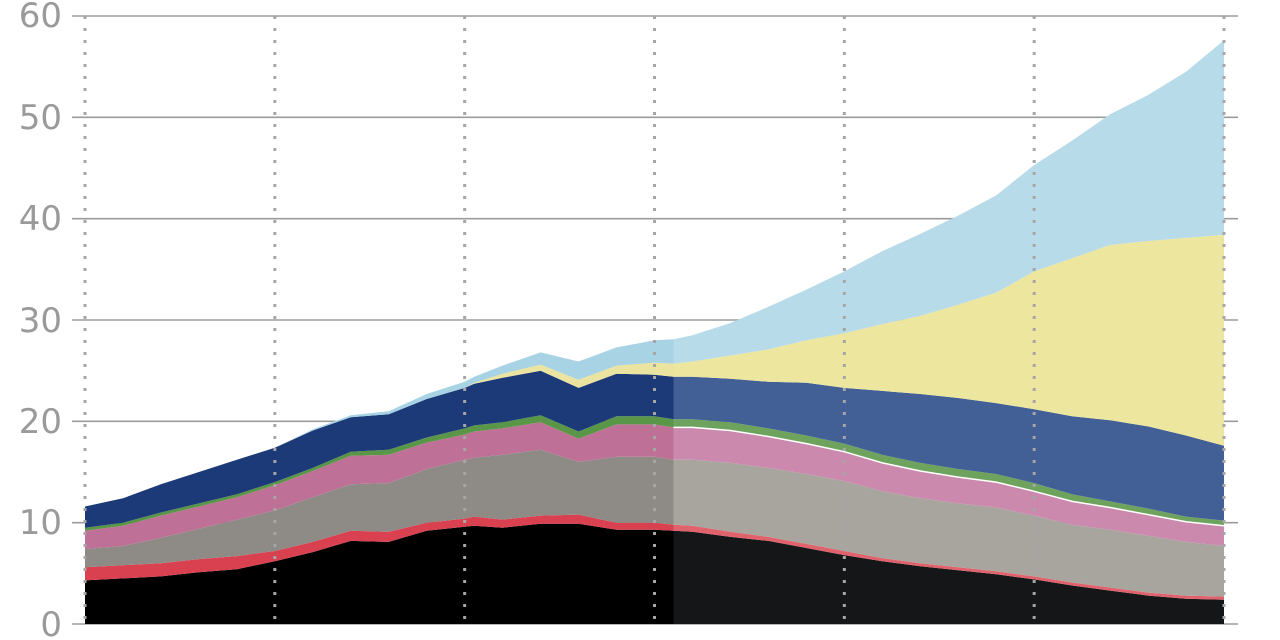  What do you see at coordinates (948, 562) in the screenshot?
I see `area-series-2-projection` at bounding box center [948, 562].